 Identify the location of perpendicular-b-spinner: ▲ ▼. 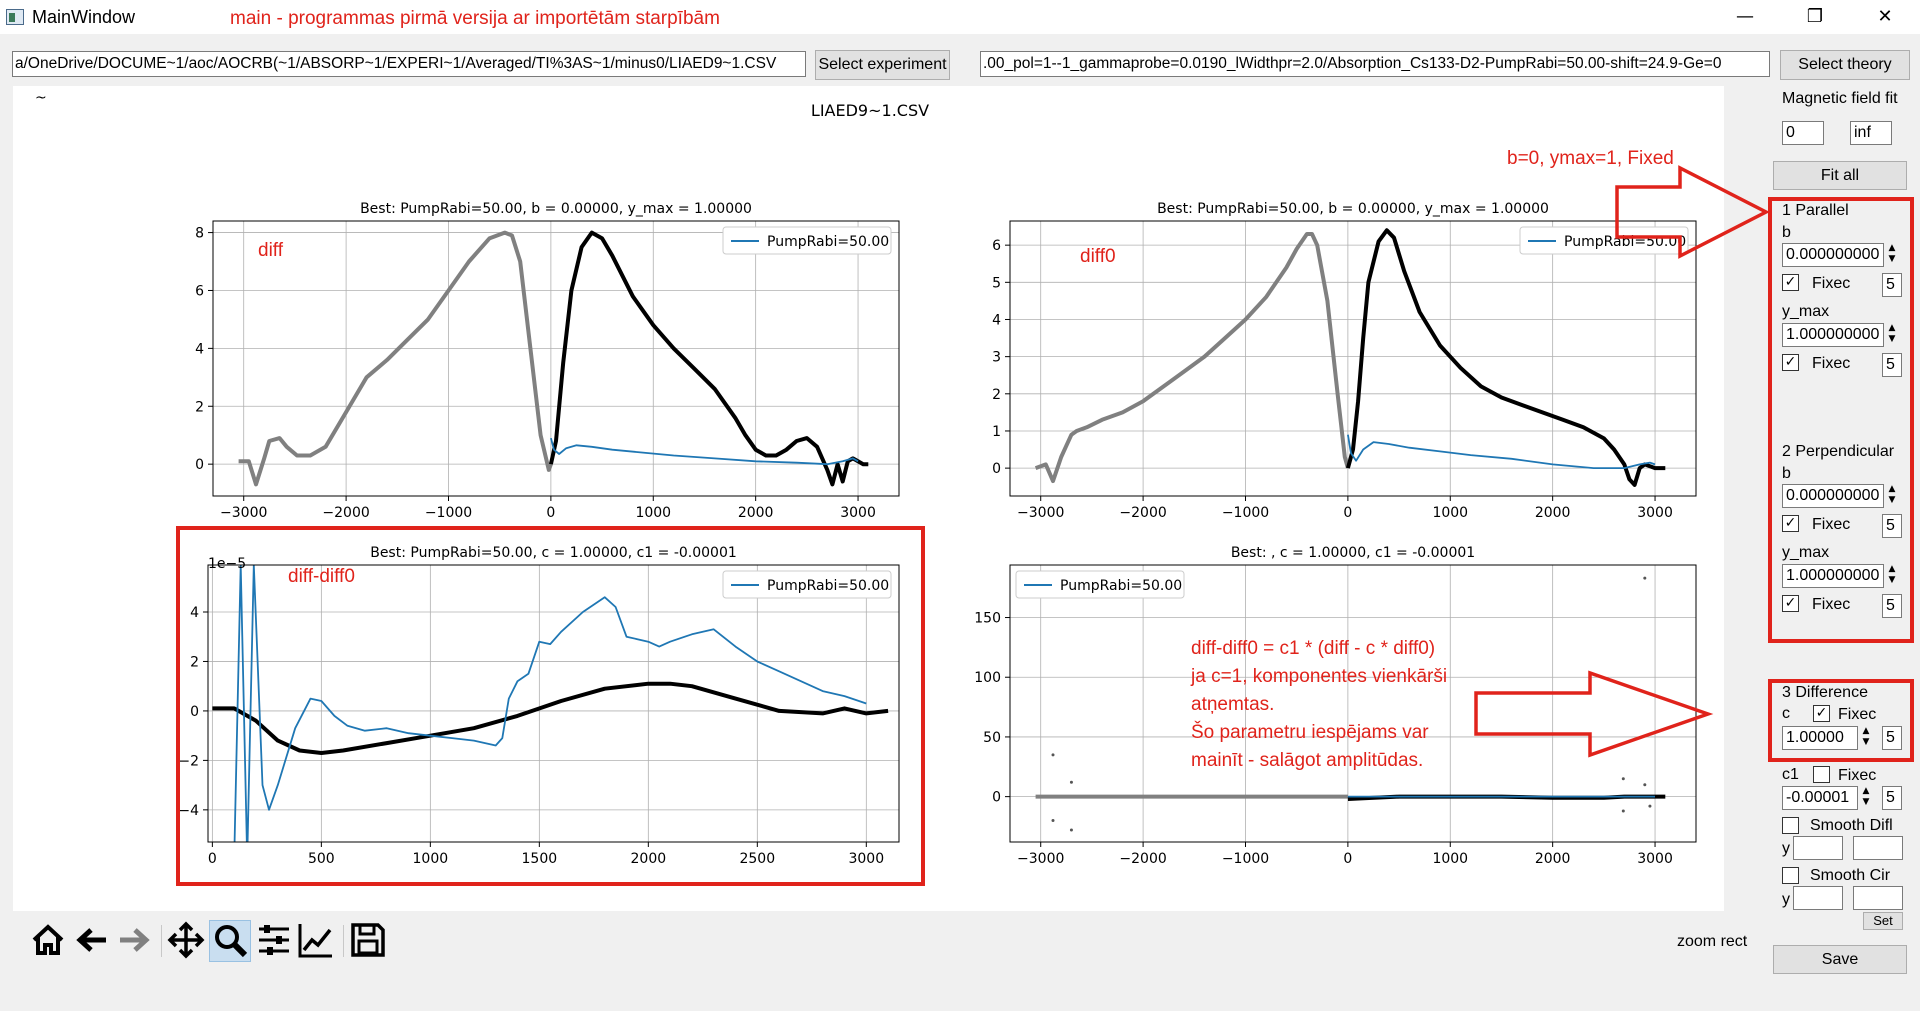
(1892, 494).